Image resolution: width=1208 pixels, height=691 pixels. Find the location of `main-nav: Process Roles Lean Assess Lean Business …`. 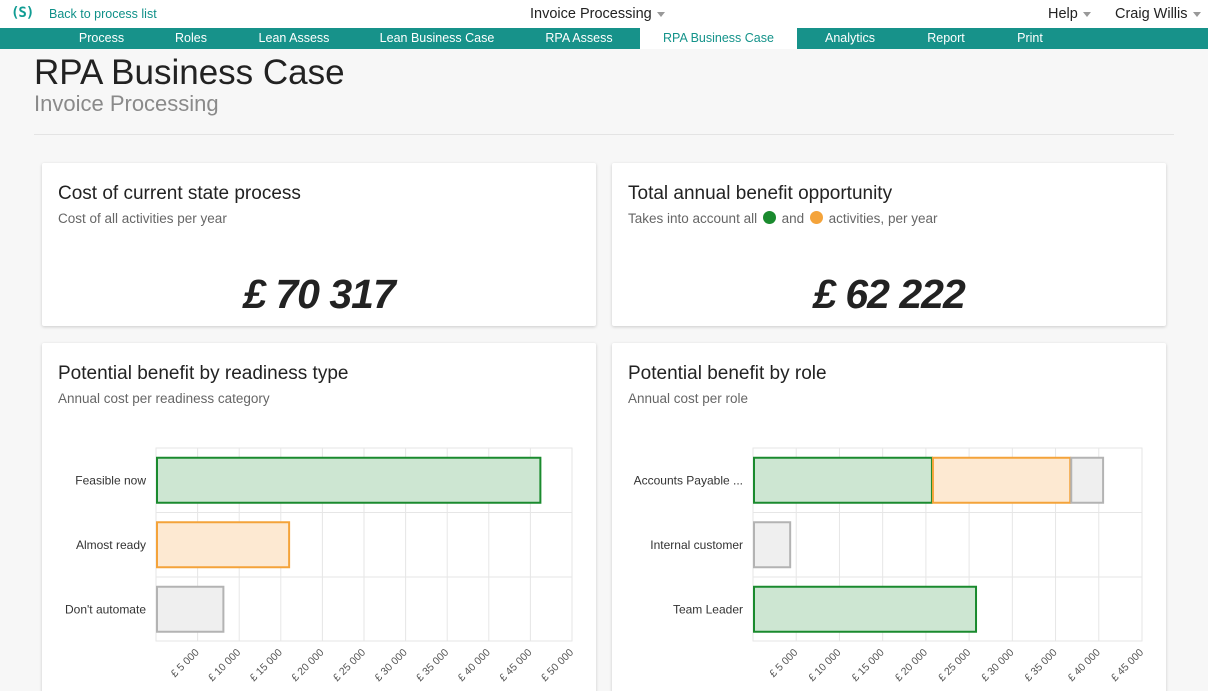

main-nav: Process Roles Lean Assess Lean Business … is located at coordinates (604, 38).